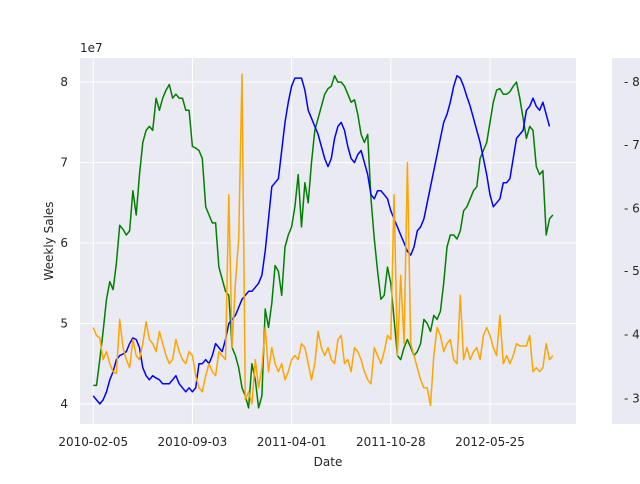 The image size is (640, 484). Describe the element at coordinates (49, 240) in the screenshot. I see `y-axis-label: Weekly Sales` at that location.